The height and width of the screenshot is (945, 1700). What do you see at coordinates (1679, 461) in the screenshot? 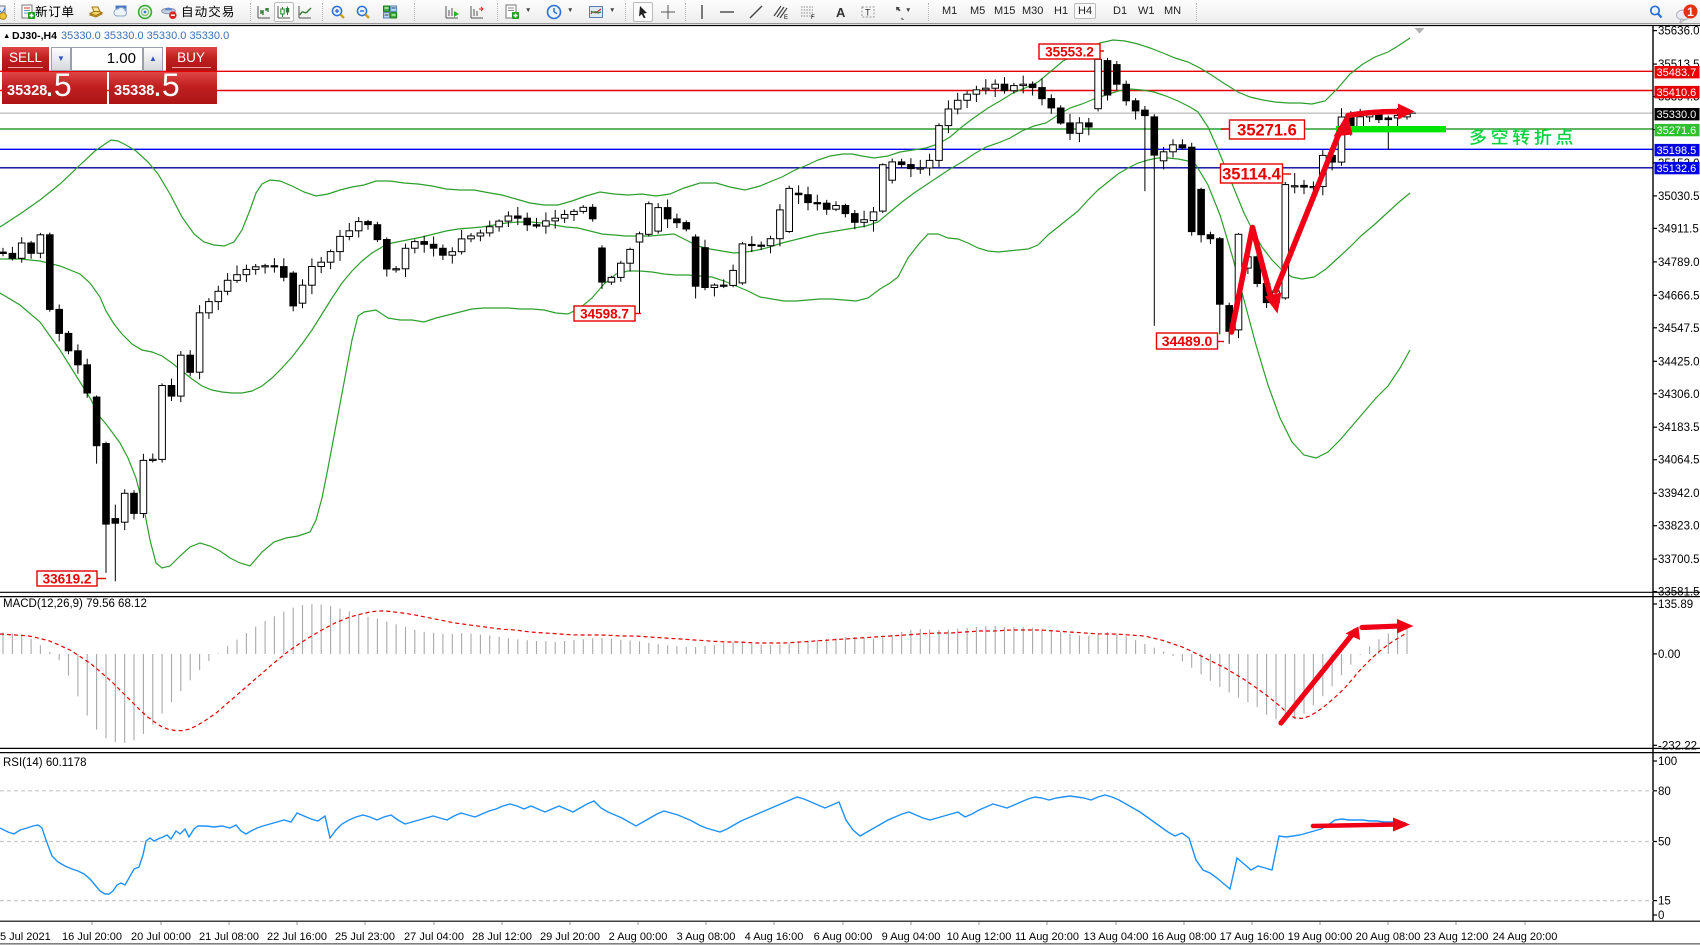
I see `svg-text: 34064.5` at bounding box center [1679, 461].